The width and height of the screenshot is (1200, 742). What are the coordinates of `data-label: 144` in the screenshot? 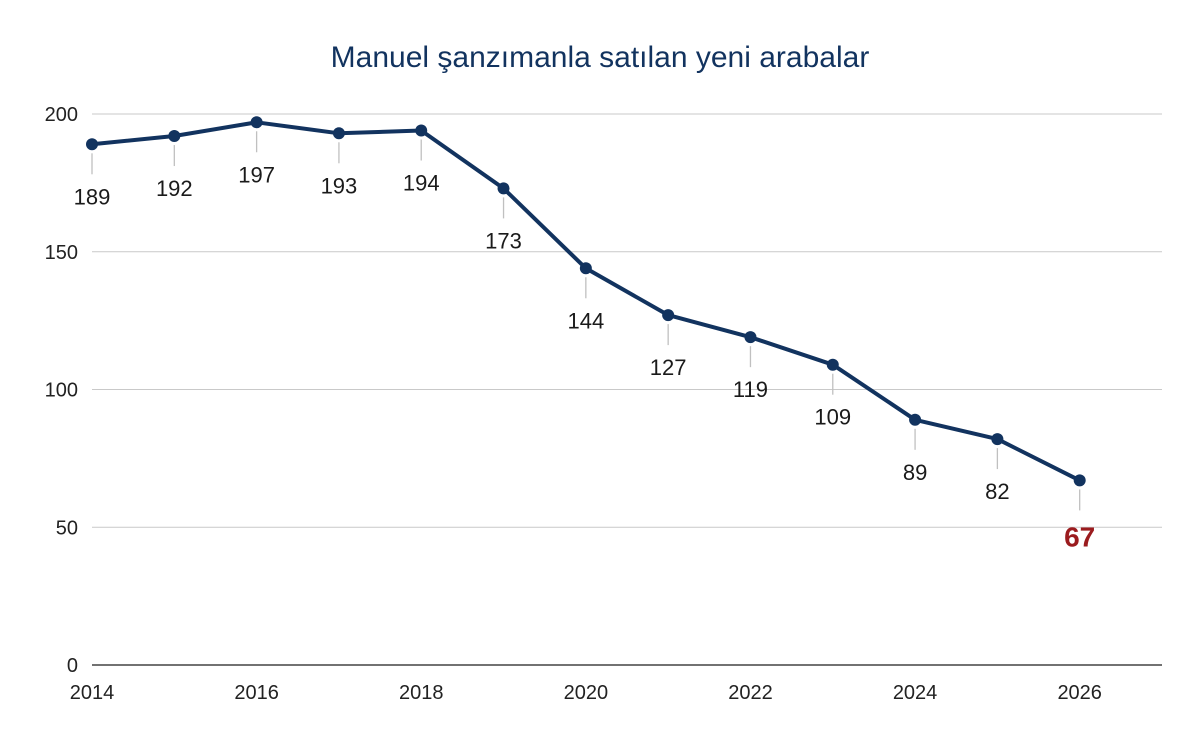 It's located at (585, 320).